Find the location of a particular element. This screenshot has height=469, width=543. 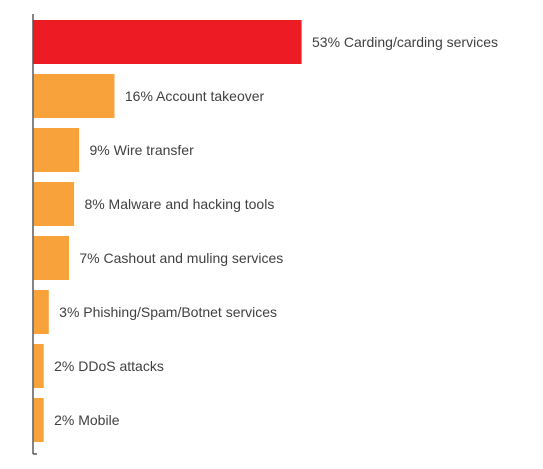

bar-label-4: 8% Malware and hacking tools is located at coordinates (179, 204).